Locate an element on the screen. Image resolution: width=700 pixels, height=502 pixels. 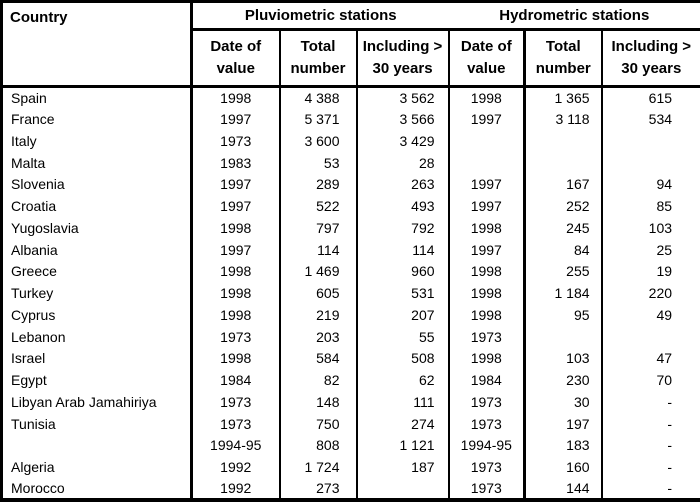
pluvio-total-cell: 522 is located at coordinates (318, 206).